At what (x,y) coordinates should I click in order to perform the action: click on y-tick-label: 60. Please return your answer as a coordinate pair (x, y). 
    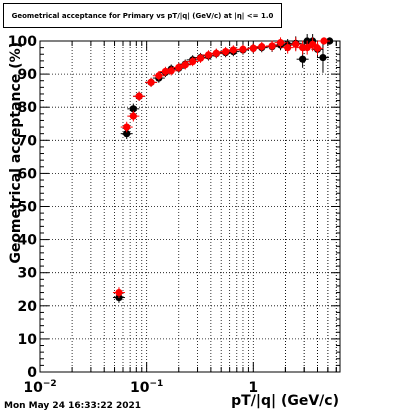
    Looking at the image, I should click on (28, 174).